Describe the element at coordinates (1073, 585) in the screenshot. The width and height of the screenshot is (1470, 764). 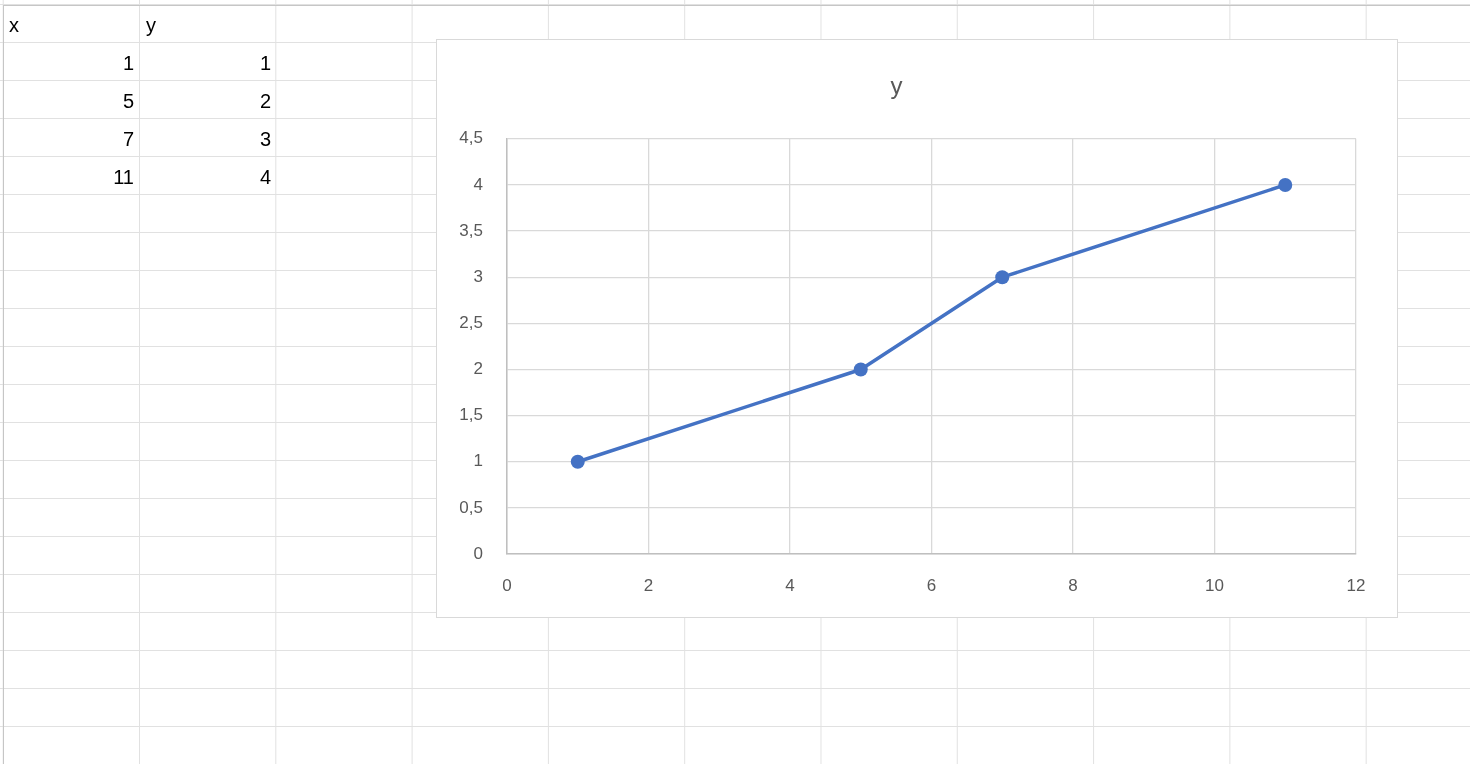
I see `x-tick-label: 8` at that location.